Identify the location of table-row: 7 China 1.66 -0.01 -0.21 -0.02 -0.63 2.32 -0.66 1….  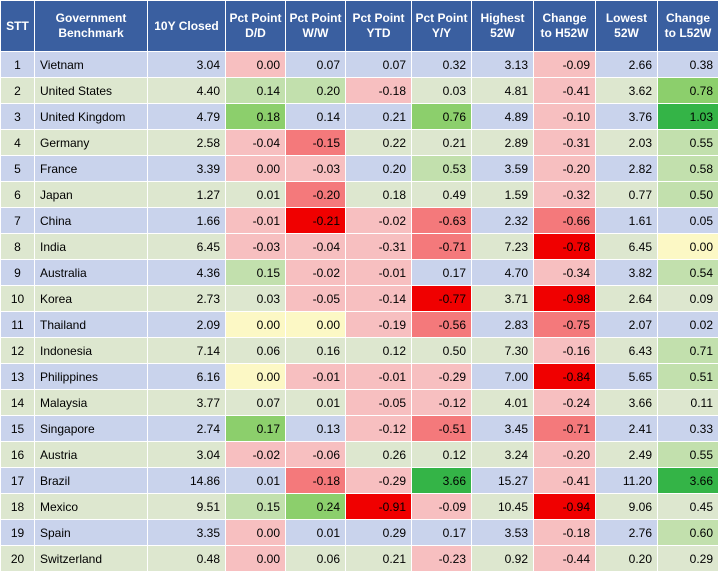
(359, 220).